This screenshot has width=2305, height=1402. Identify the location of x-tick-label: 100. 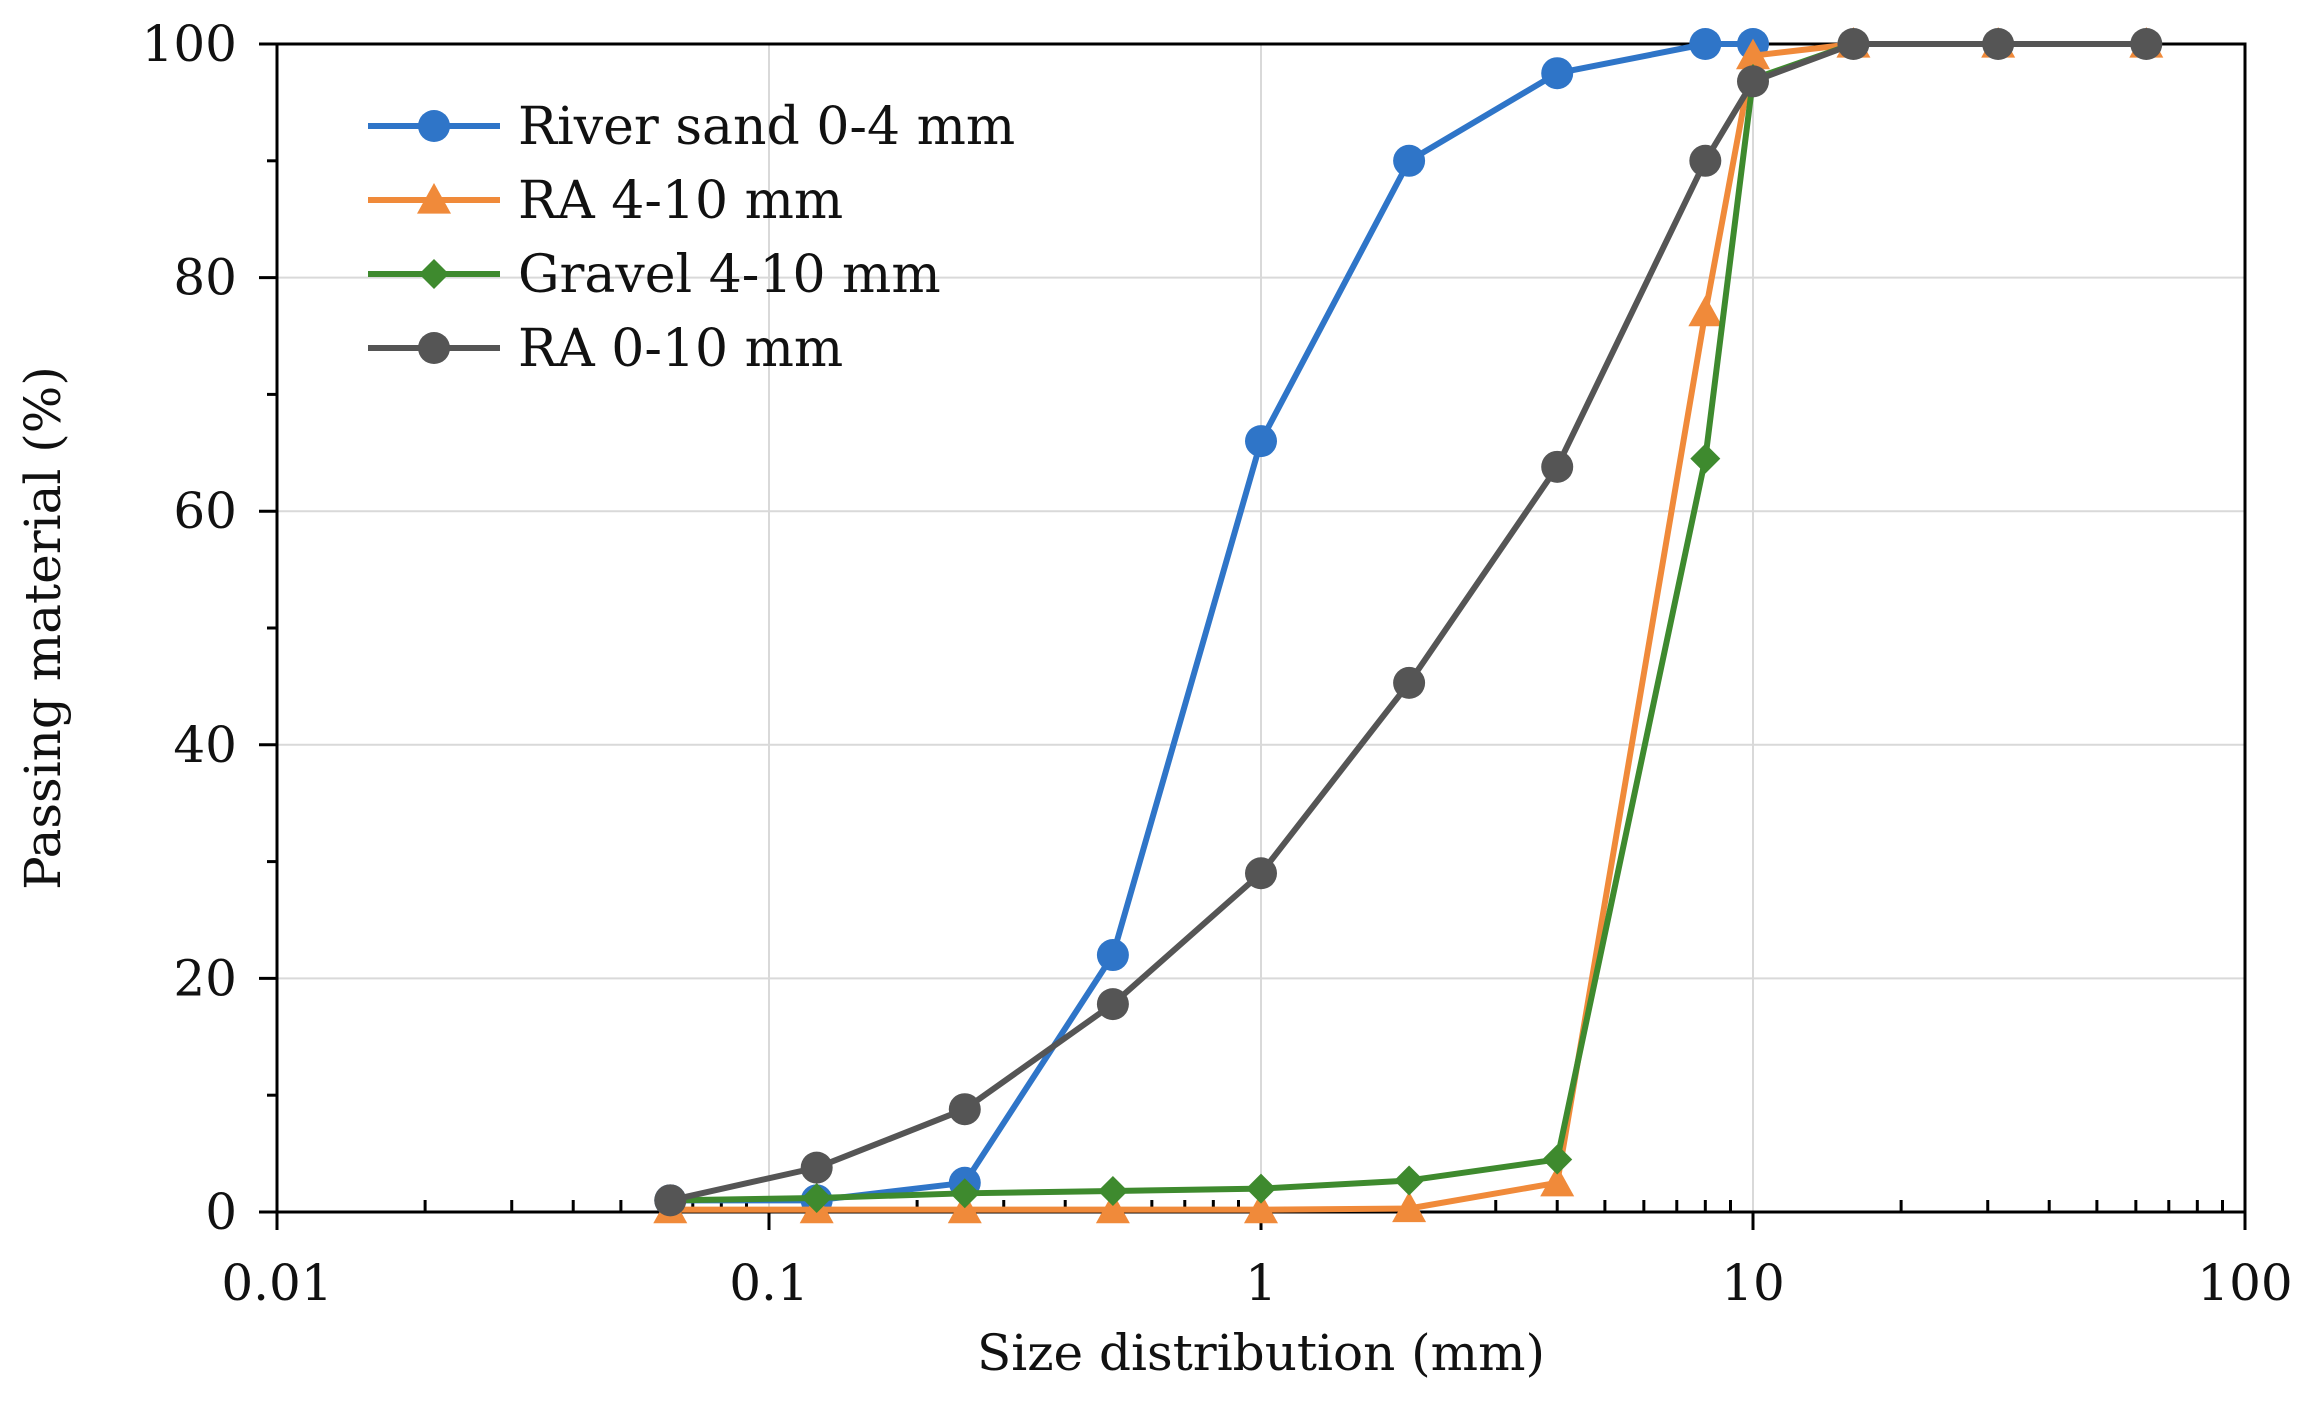
(2244, 1283).